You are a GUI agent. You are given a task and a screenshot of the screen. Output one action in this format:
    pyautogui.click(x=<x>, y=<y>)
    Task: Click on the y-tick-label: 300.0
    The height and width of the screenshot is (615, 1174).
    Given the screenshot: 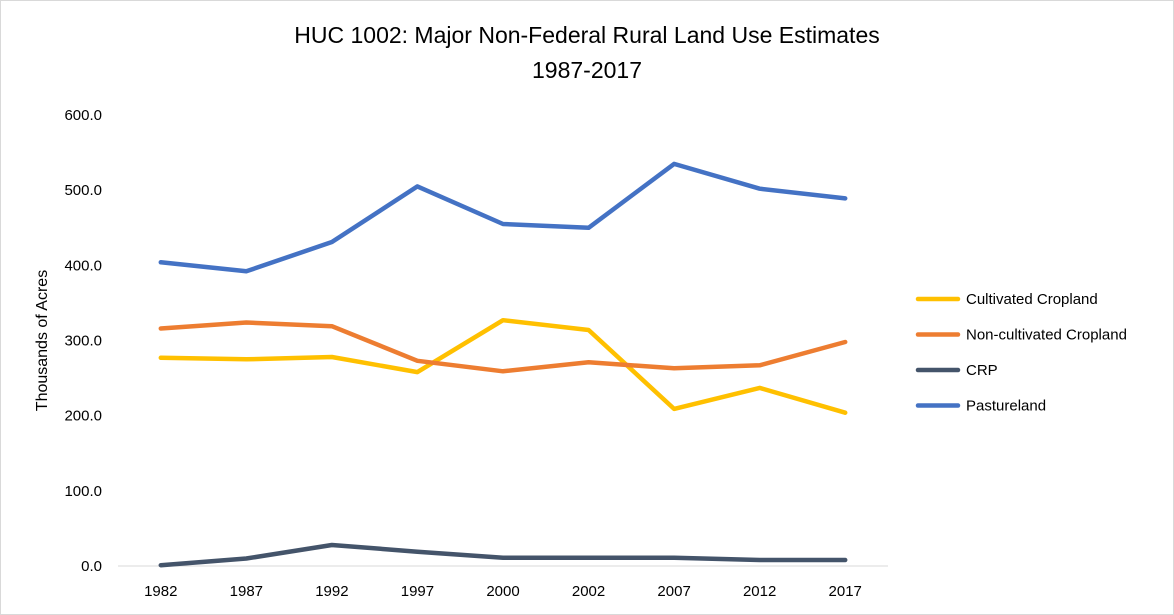 What is the action you would take?
    pyautogui.click(x=83, y=341)
    